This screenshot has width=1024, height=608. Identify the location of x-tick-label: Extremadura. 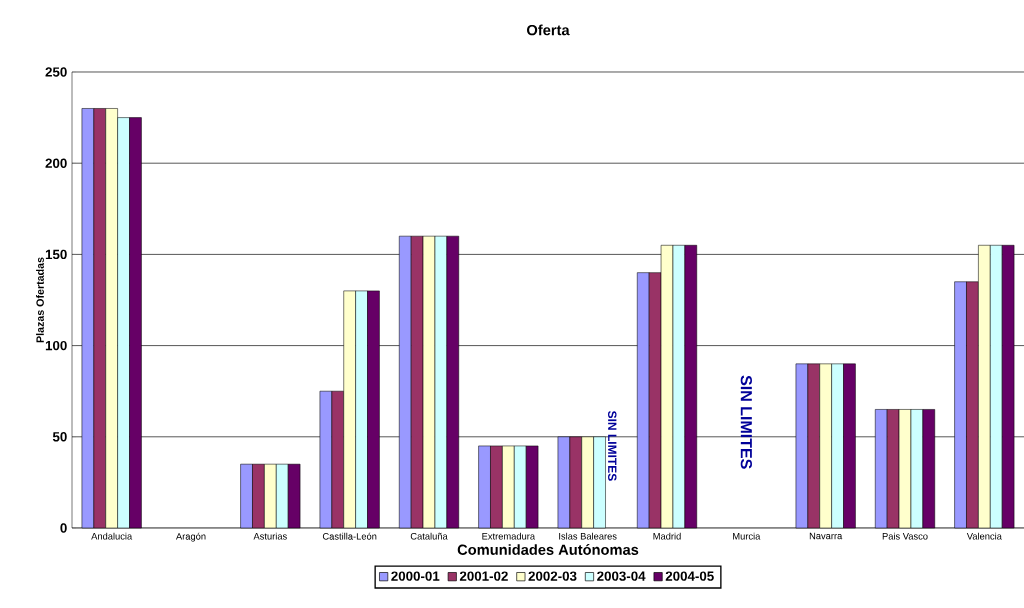
(509, 536).